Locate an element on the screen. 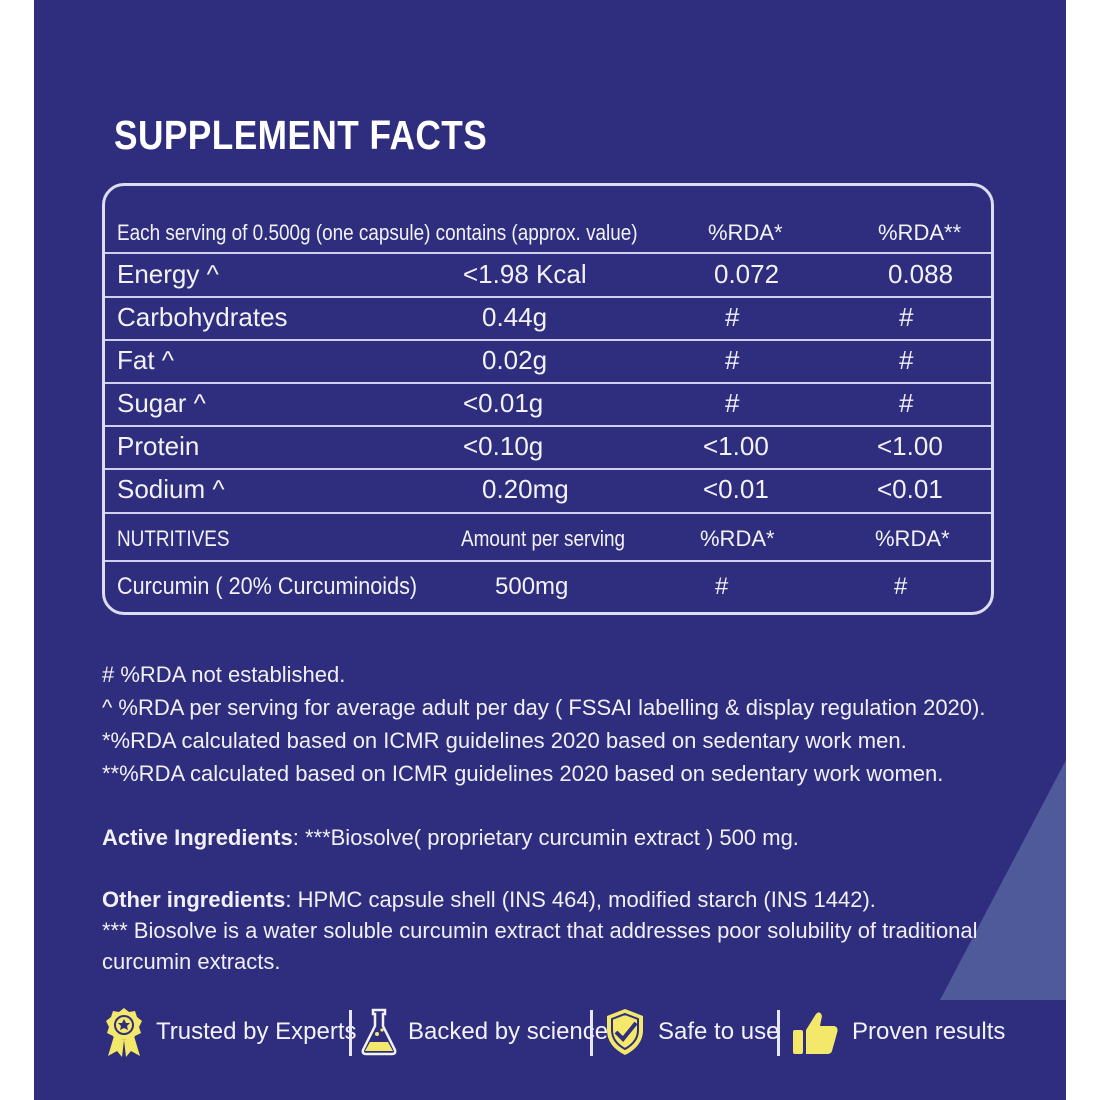 Image resolution: width=1100 pixels, height=1100 pixels. amount-per-serving-label: Amount per serving is located at coordinates (543, 538).